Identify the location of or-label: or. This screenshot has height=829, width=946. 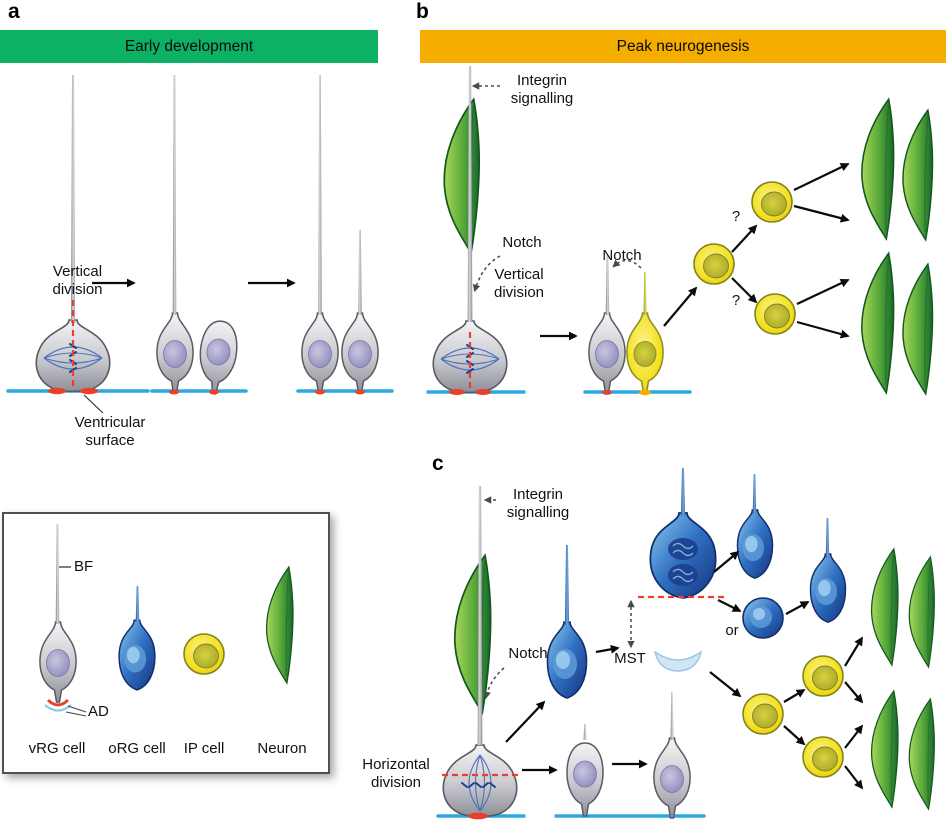
(732, 630).